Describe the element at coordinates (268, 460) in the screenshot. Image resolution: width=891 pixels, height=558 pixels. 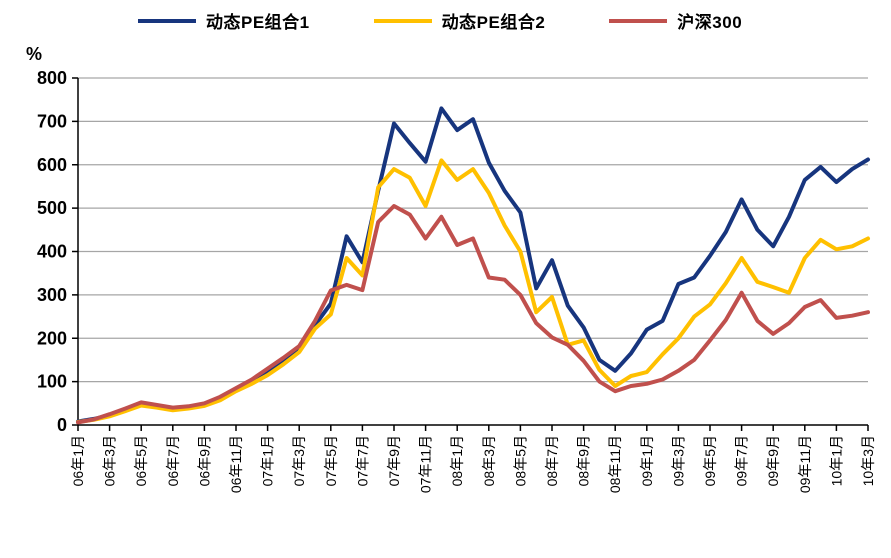
I see `x-tick-label: 07年1月` at that location.